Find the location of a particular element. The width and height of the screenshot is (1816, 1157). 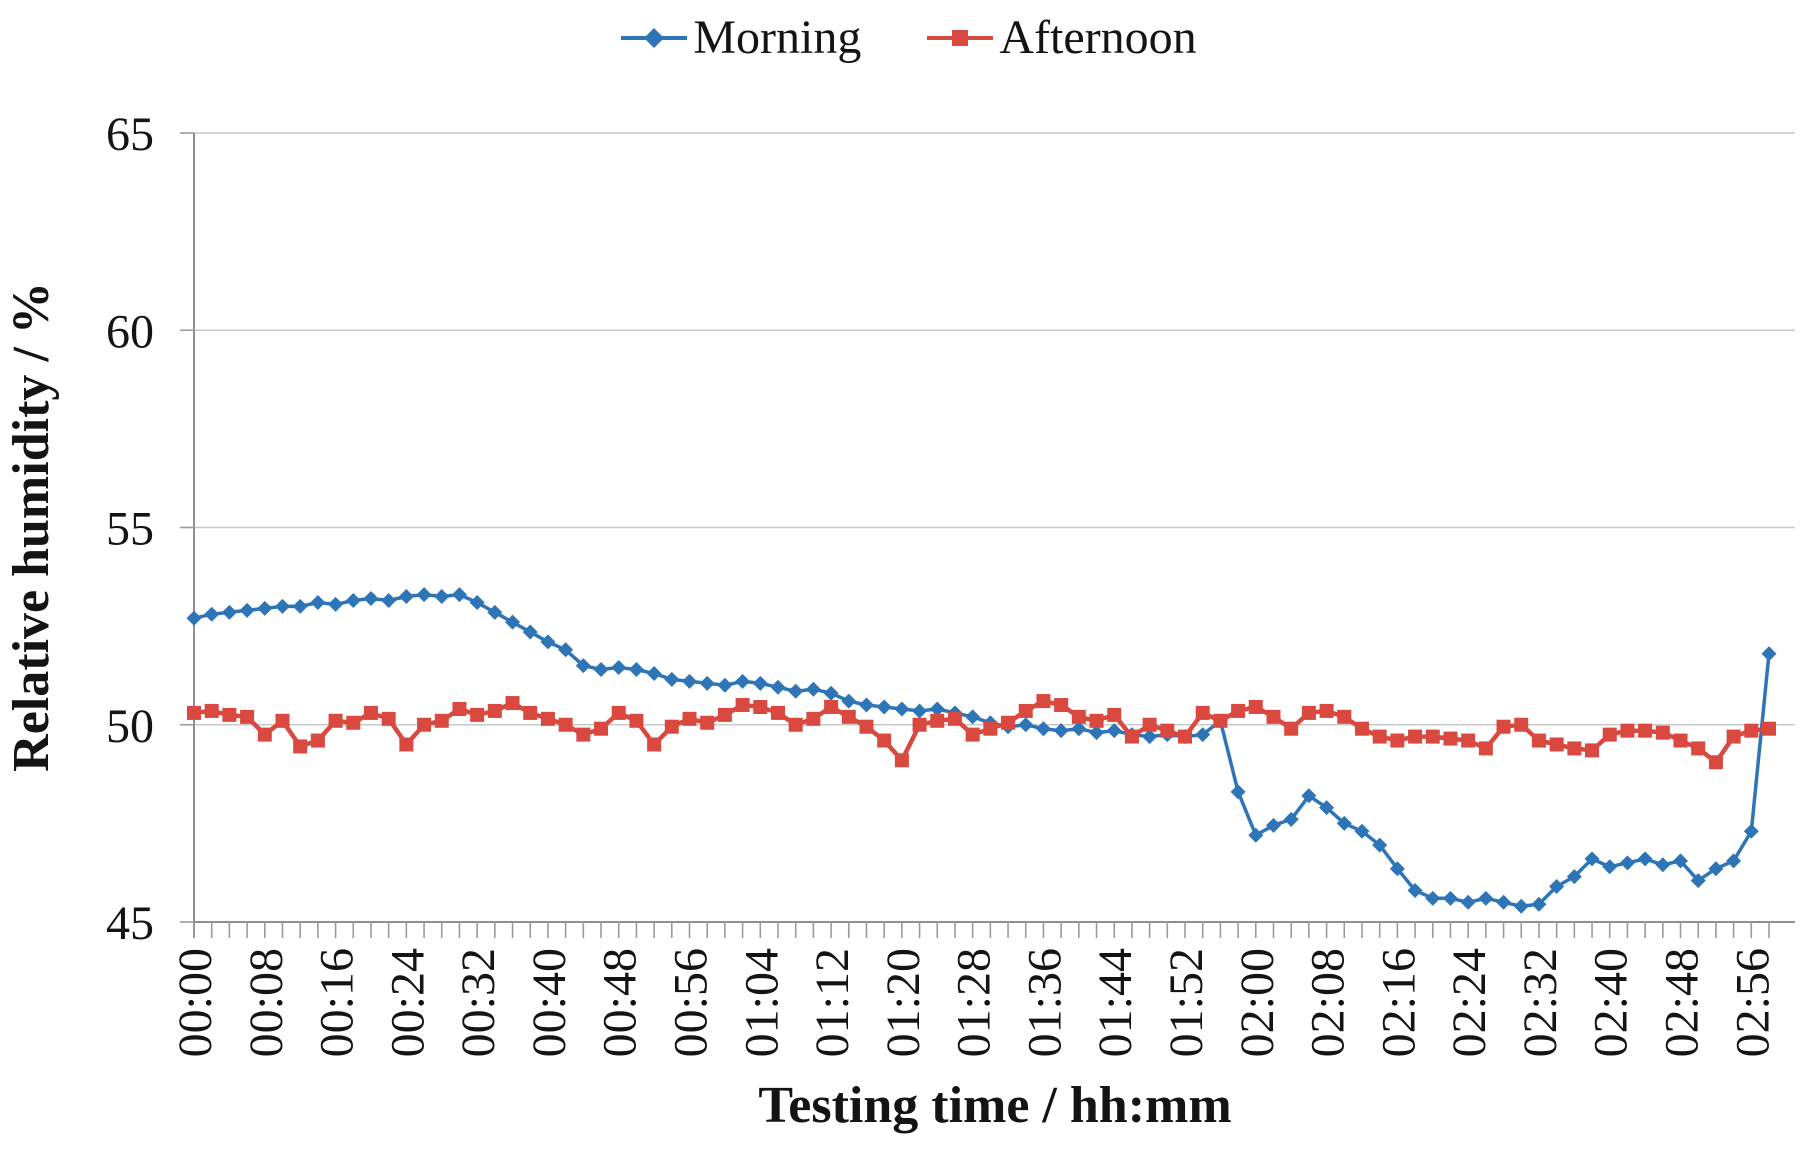

x-axis-title: Testing time / hh:mm is located at coordinates (994, 1105).